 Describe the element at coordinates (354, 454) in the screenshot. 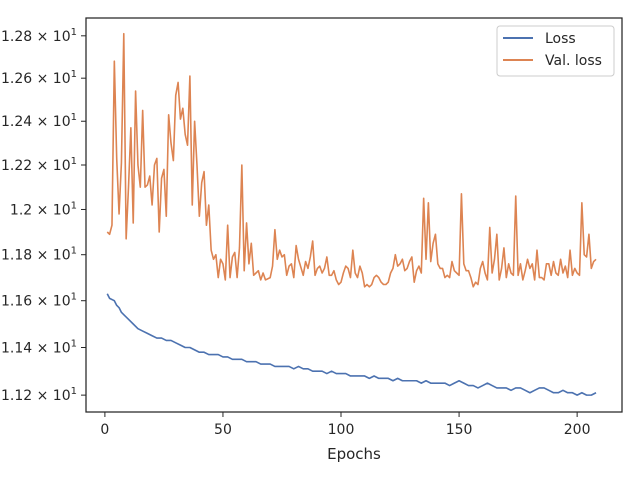

I see `x-axis-label: Epochs` at that location.